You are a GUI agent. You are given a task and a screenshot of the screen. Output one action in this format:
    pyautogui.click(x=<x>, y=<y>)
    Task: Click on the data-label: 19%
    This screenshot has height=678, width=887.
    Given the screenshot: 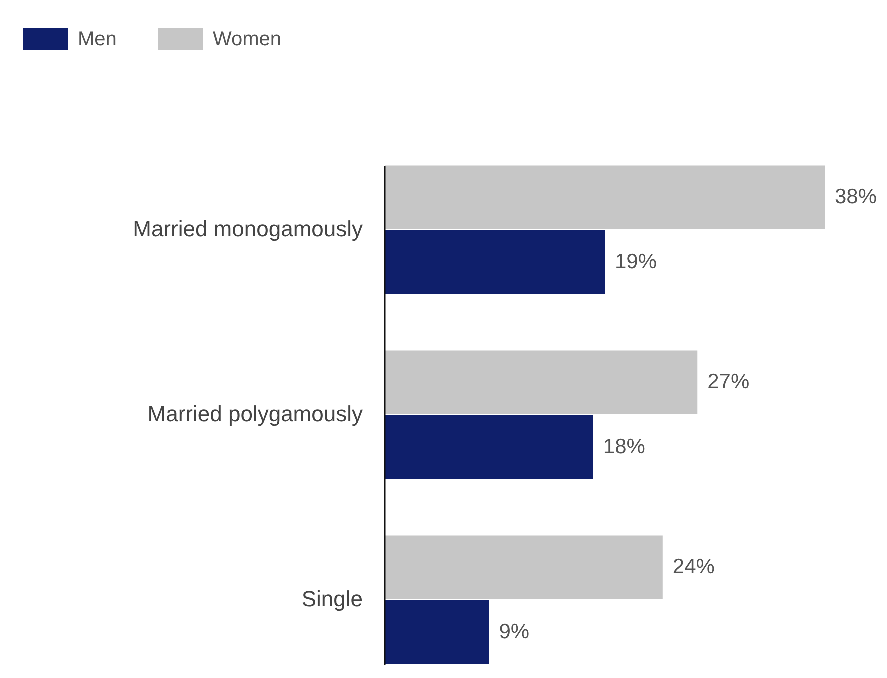 What is the action you would take?
    pyautogui.click(x=636, y=262)
    